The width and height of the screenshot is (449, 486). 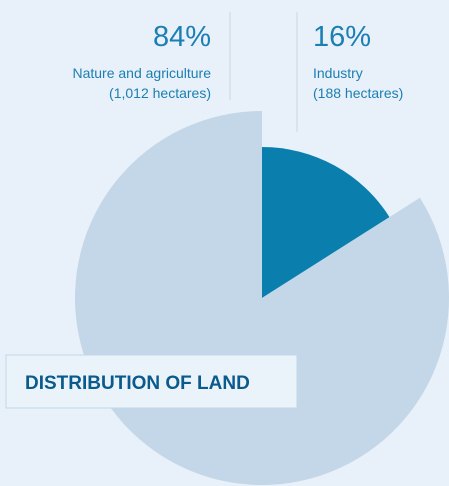 What do you see at coordinates (182, 37) in the screenshot?
I see `value-label: 84%` at bounding box center [182, 37].